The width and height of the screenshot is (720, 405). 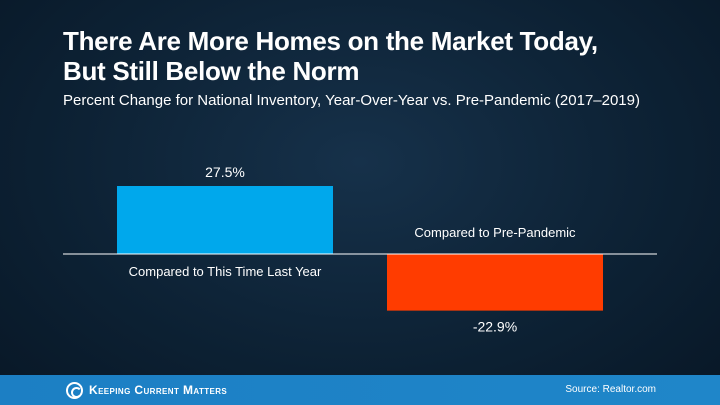 What do you see at coordinates (225, 271) in the screenshot?
I see `category-label-1: Compared to This Time Last Year` at bounding box center [225, 271].